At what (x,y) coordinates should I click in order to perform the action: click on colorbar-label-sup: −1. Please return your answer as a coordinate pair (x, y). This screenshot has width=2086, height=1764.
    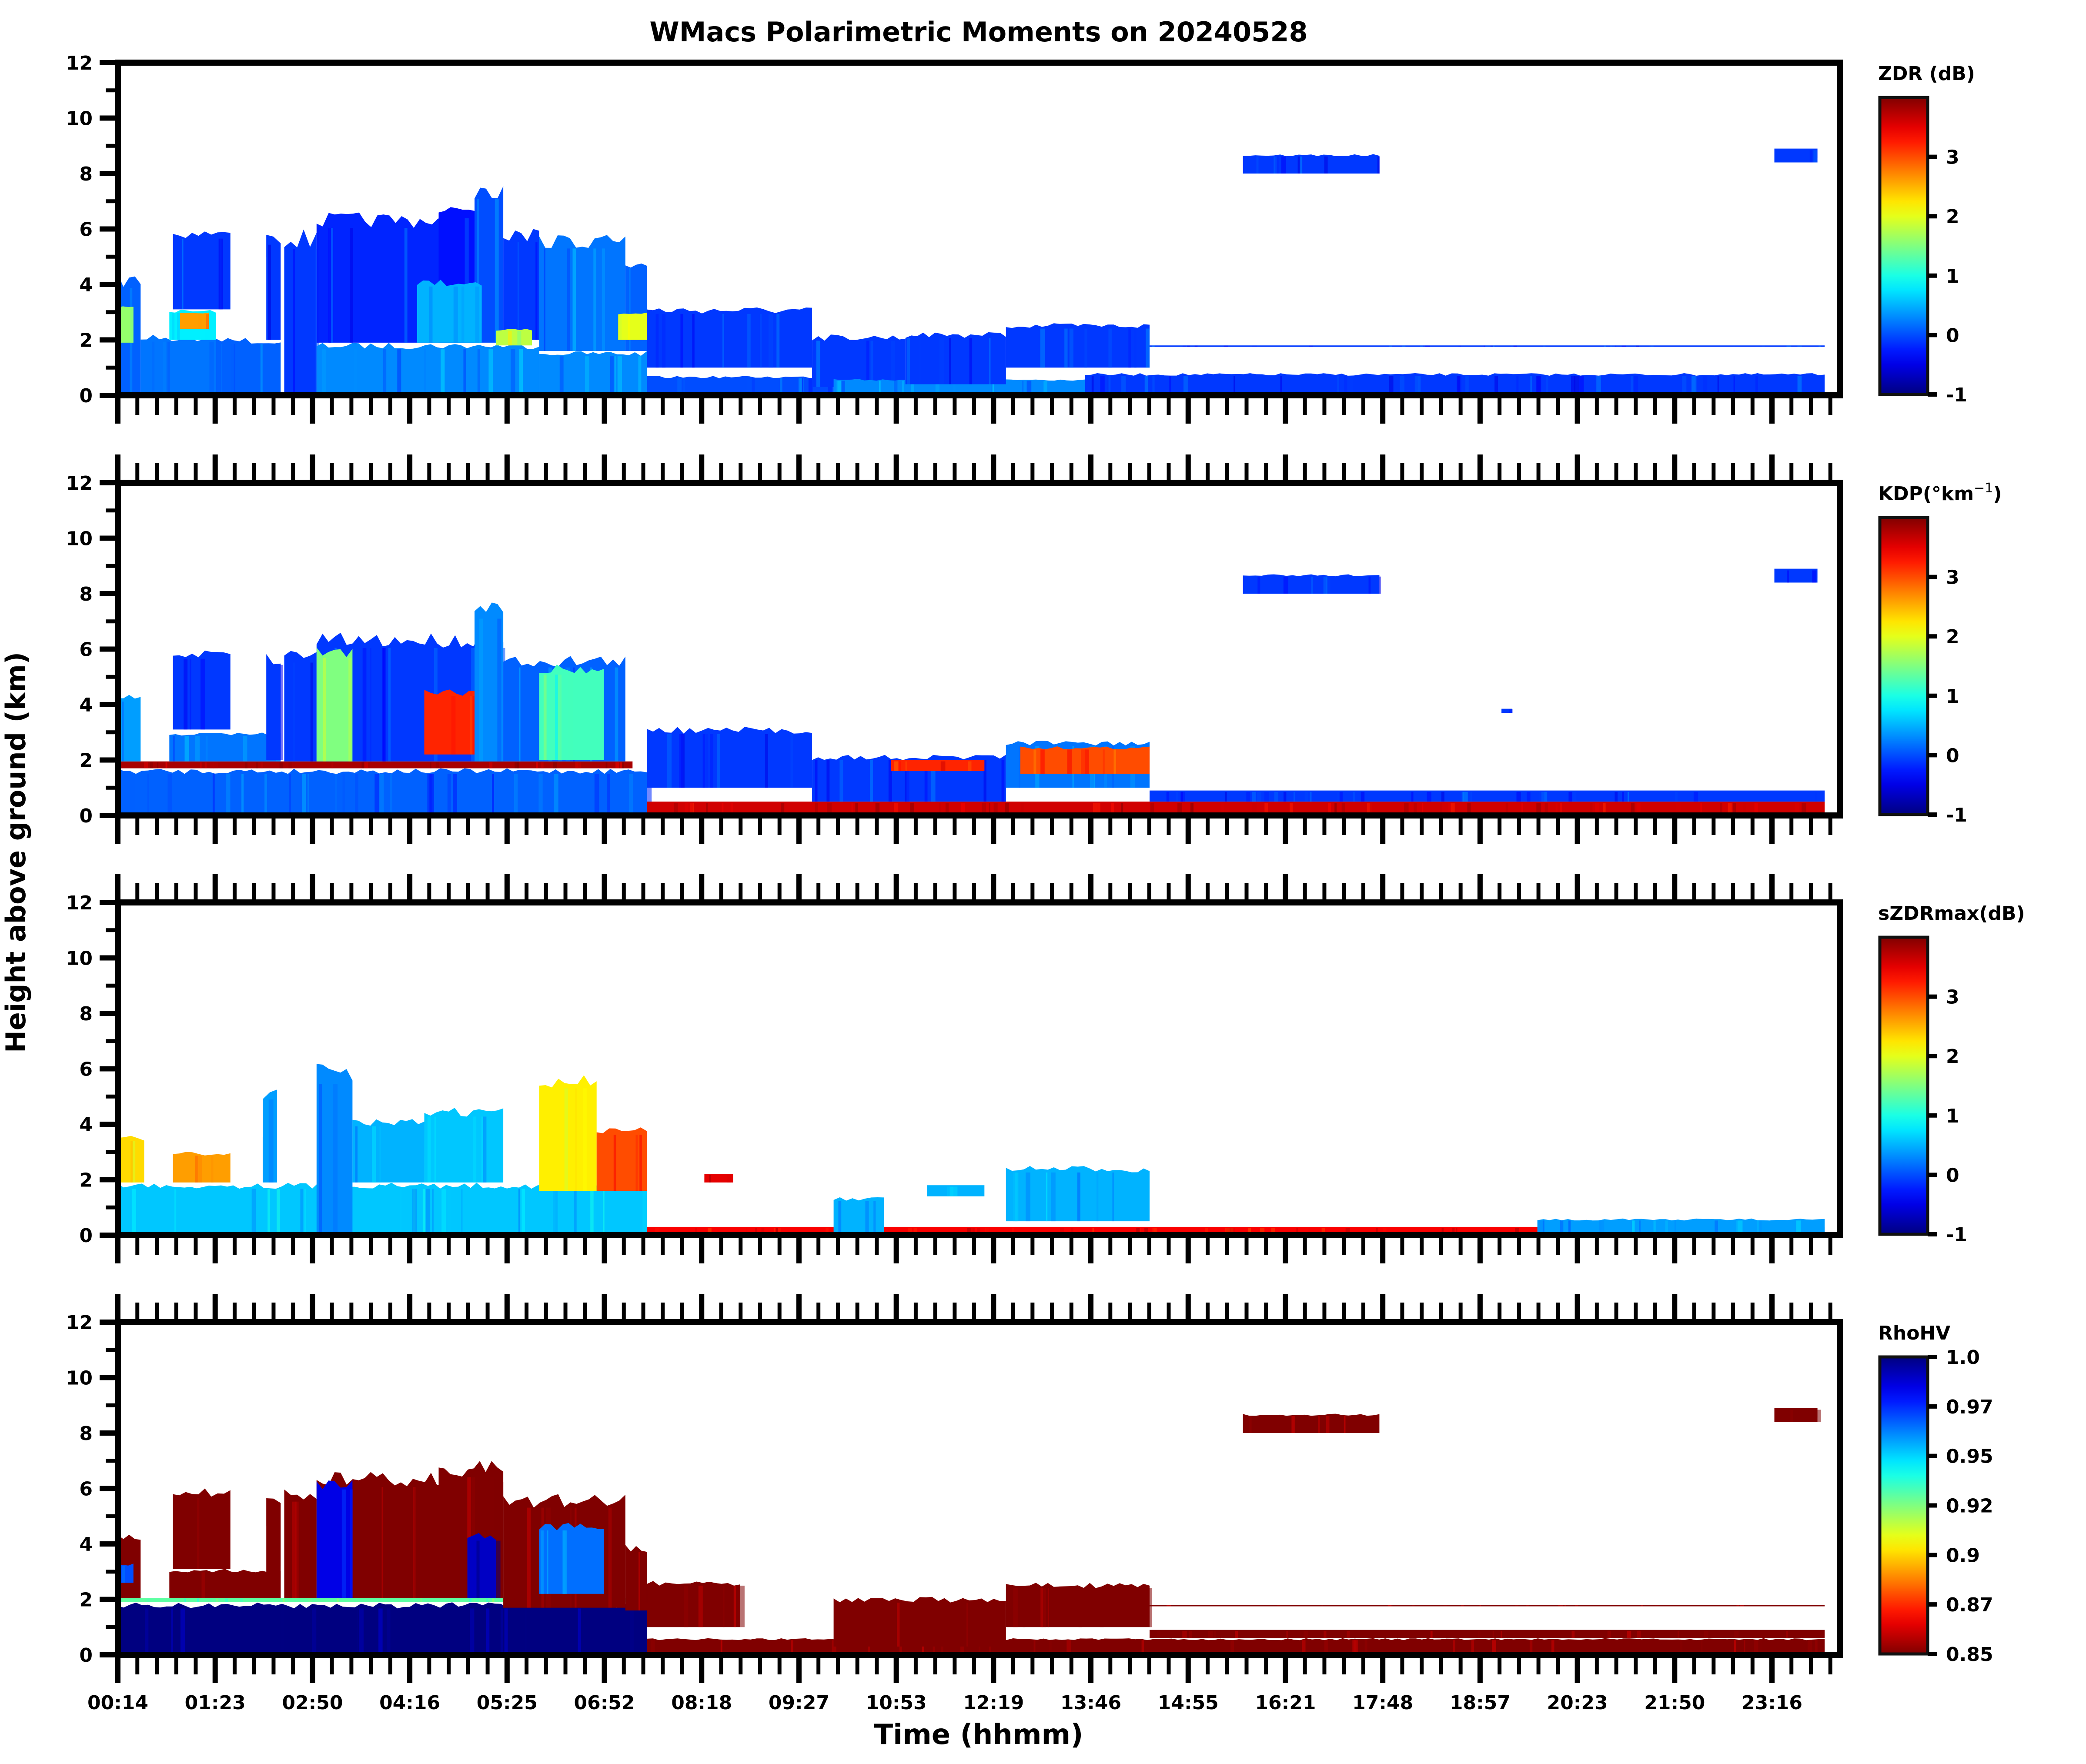
    Looking at the image, I should click on (1984, 488).